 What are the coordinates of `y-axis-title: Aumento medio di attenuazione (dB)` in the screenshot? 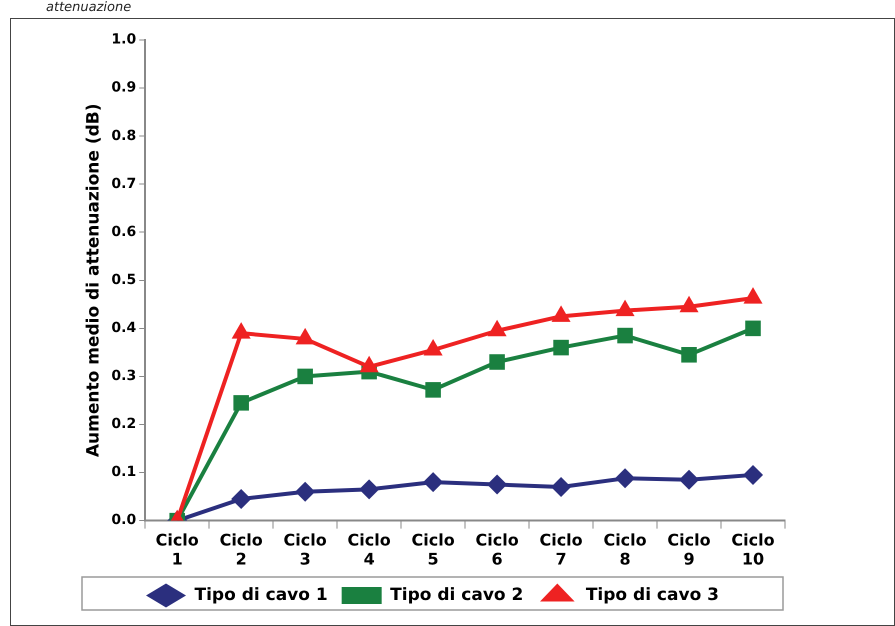 It's located at (94, 280).